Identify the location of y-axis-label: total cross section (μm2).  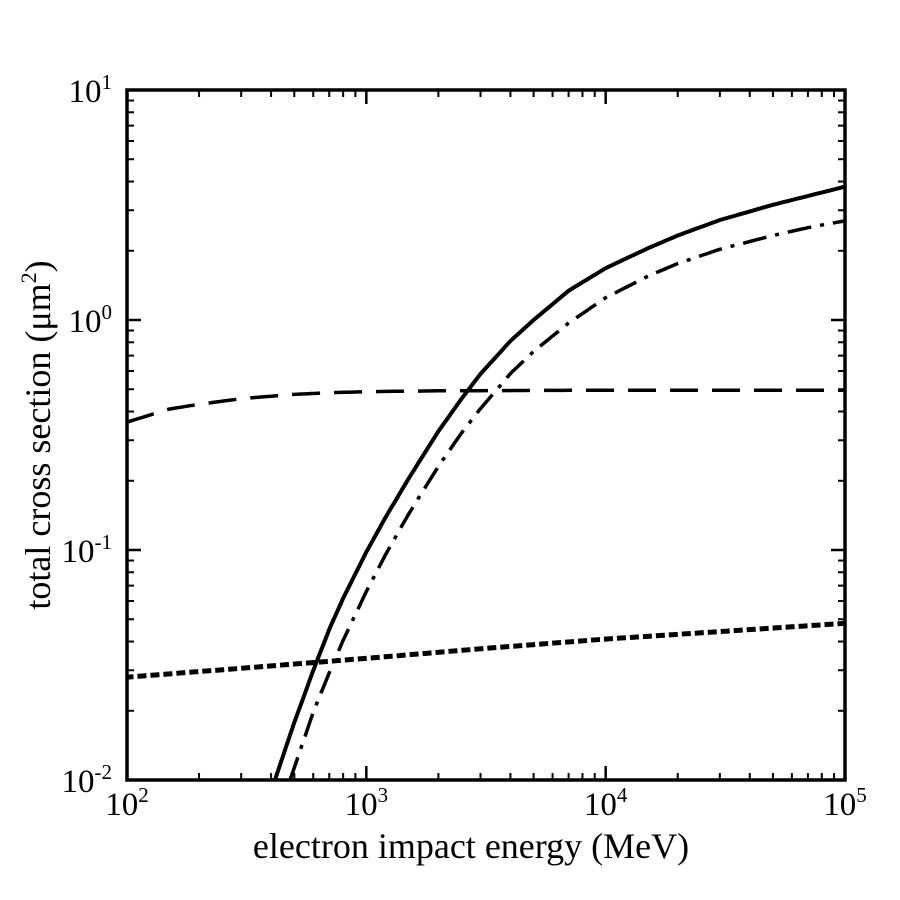
(37, 434).